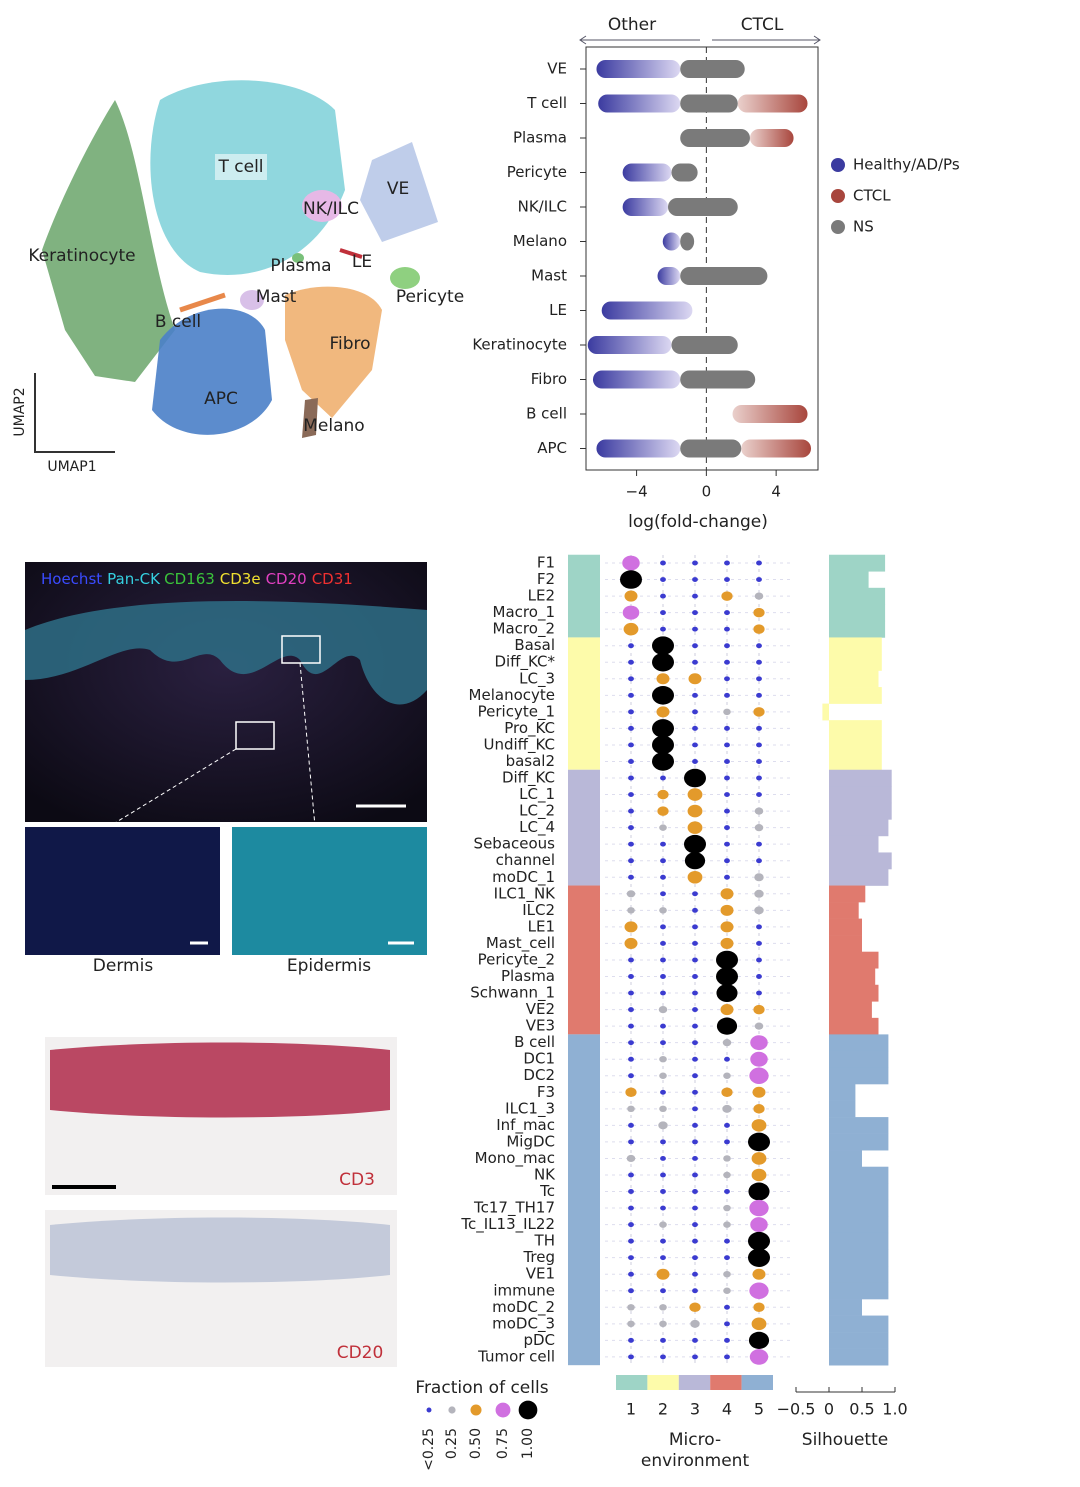 The width and height of the screenshot is (1080, 1487). I want to click on env-label: 4, so click(727, 1409).